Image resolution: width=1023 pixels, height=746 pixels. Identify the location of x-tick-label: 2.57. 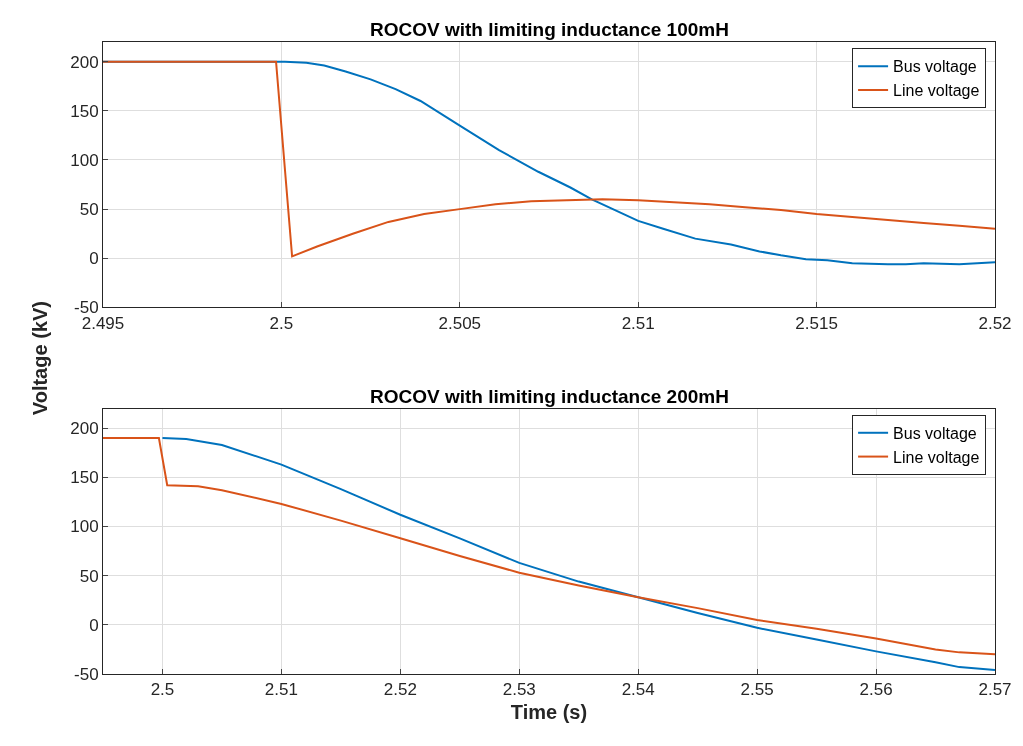
(995, 690).